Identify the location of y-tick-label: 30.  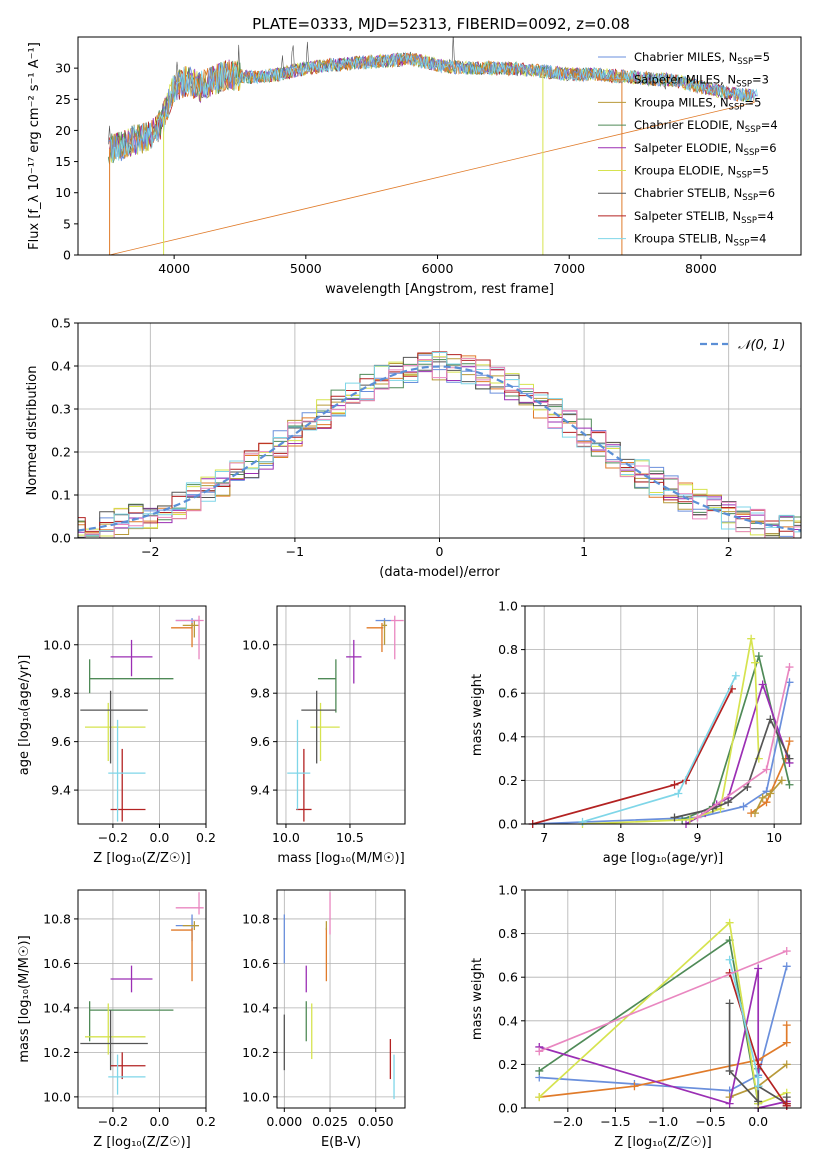
(63, 68).